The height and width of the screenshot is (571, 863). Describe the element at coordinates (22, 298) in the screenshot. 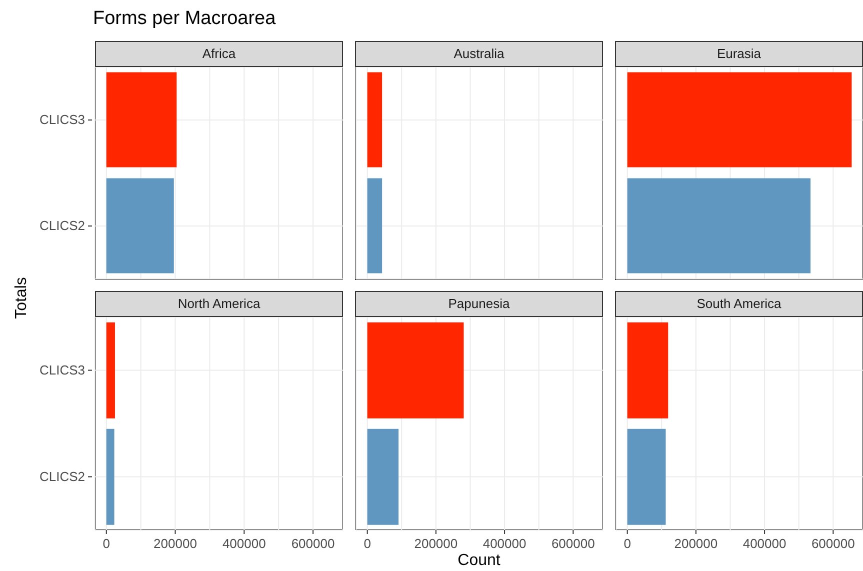

I see `y-axis-title: Totals` at that location.